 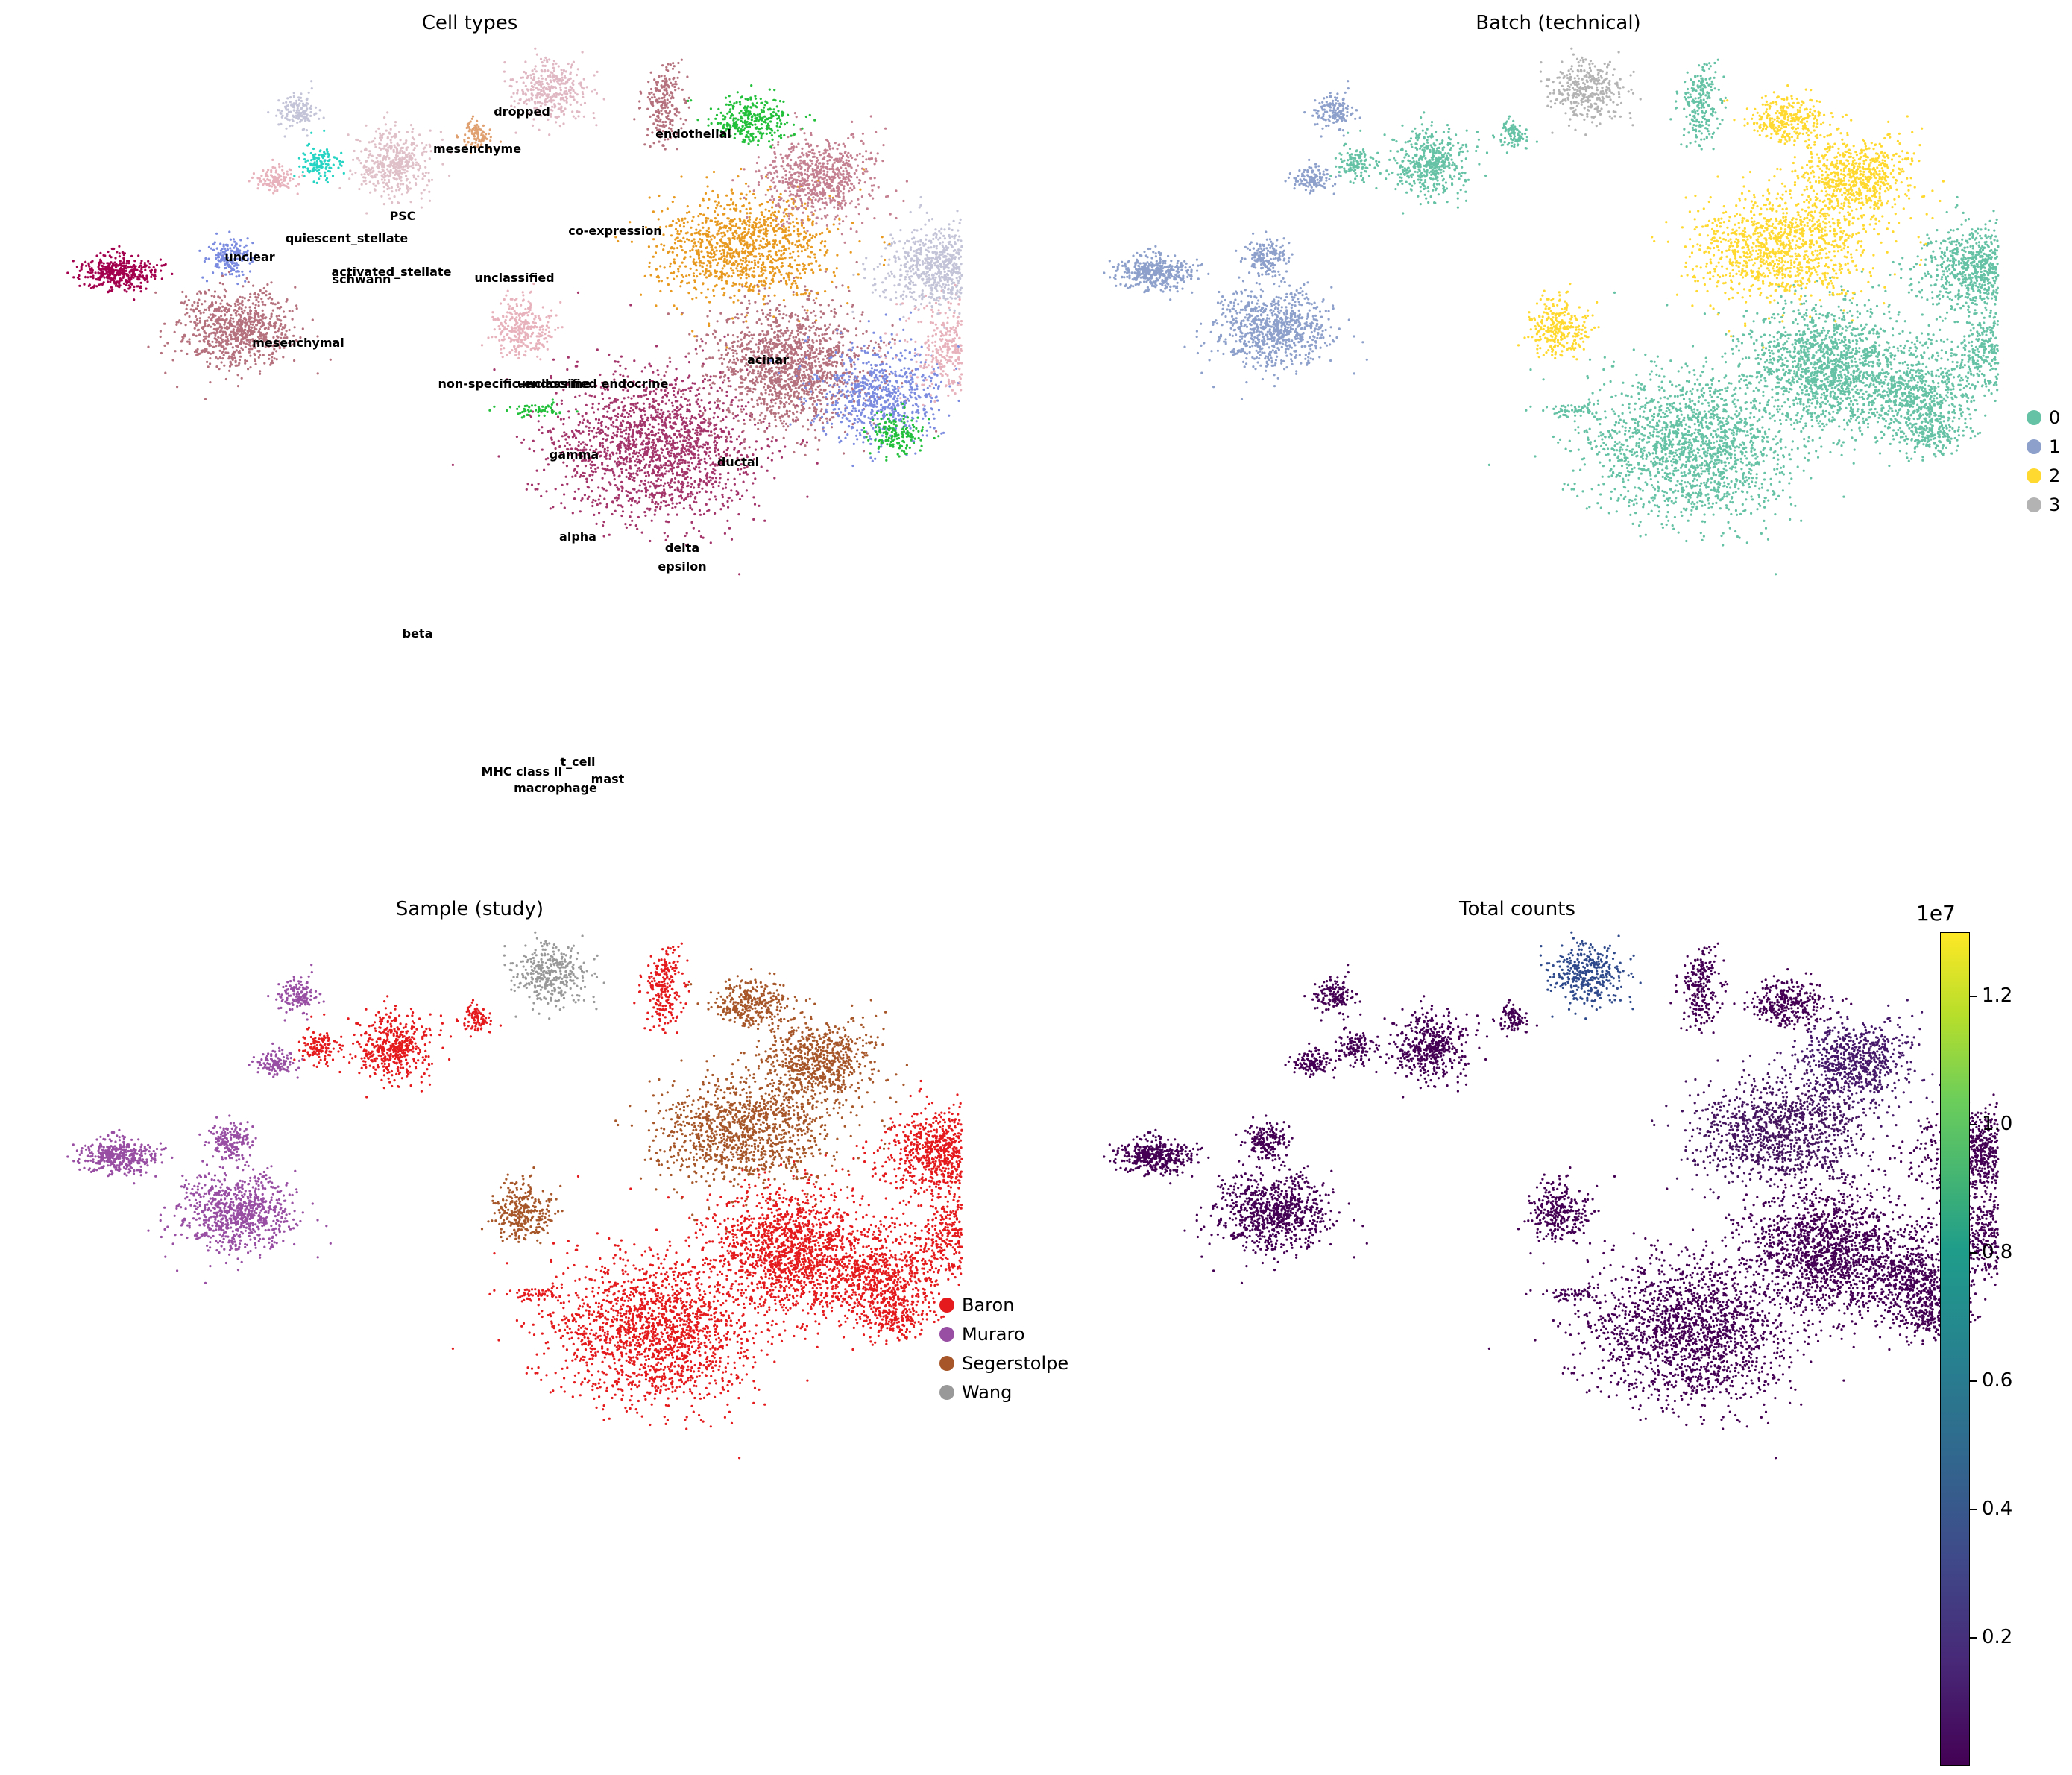 What do you see at coordinates (988, 1305) in the screenshot?
I see `legend-label: Baron` at bounding box center [988, 1305].